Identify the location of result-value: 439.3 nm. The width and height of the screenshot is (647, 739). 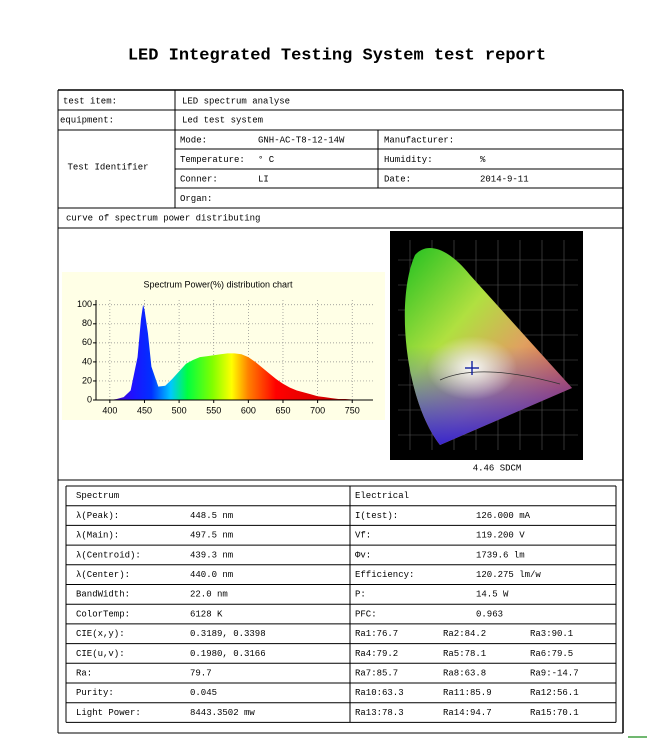
(211, 555).